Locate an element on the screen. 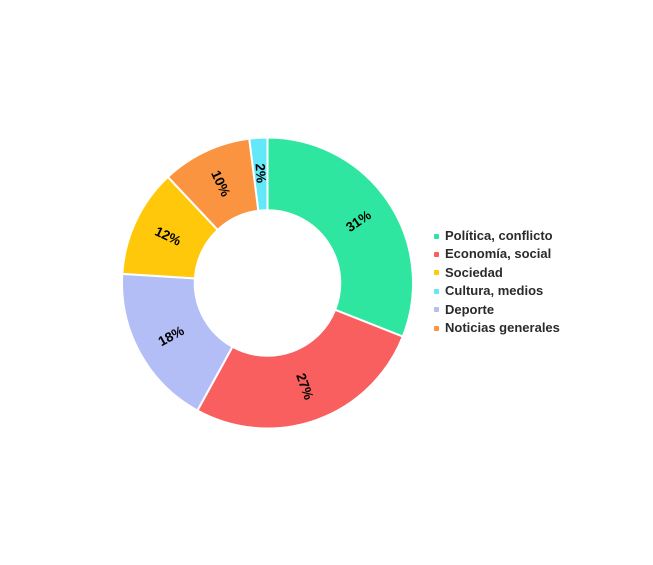 The width and height of the screenshot is (653, 565). legend-label: Noticias generales is located at coordinates (502, 327).